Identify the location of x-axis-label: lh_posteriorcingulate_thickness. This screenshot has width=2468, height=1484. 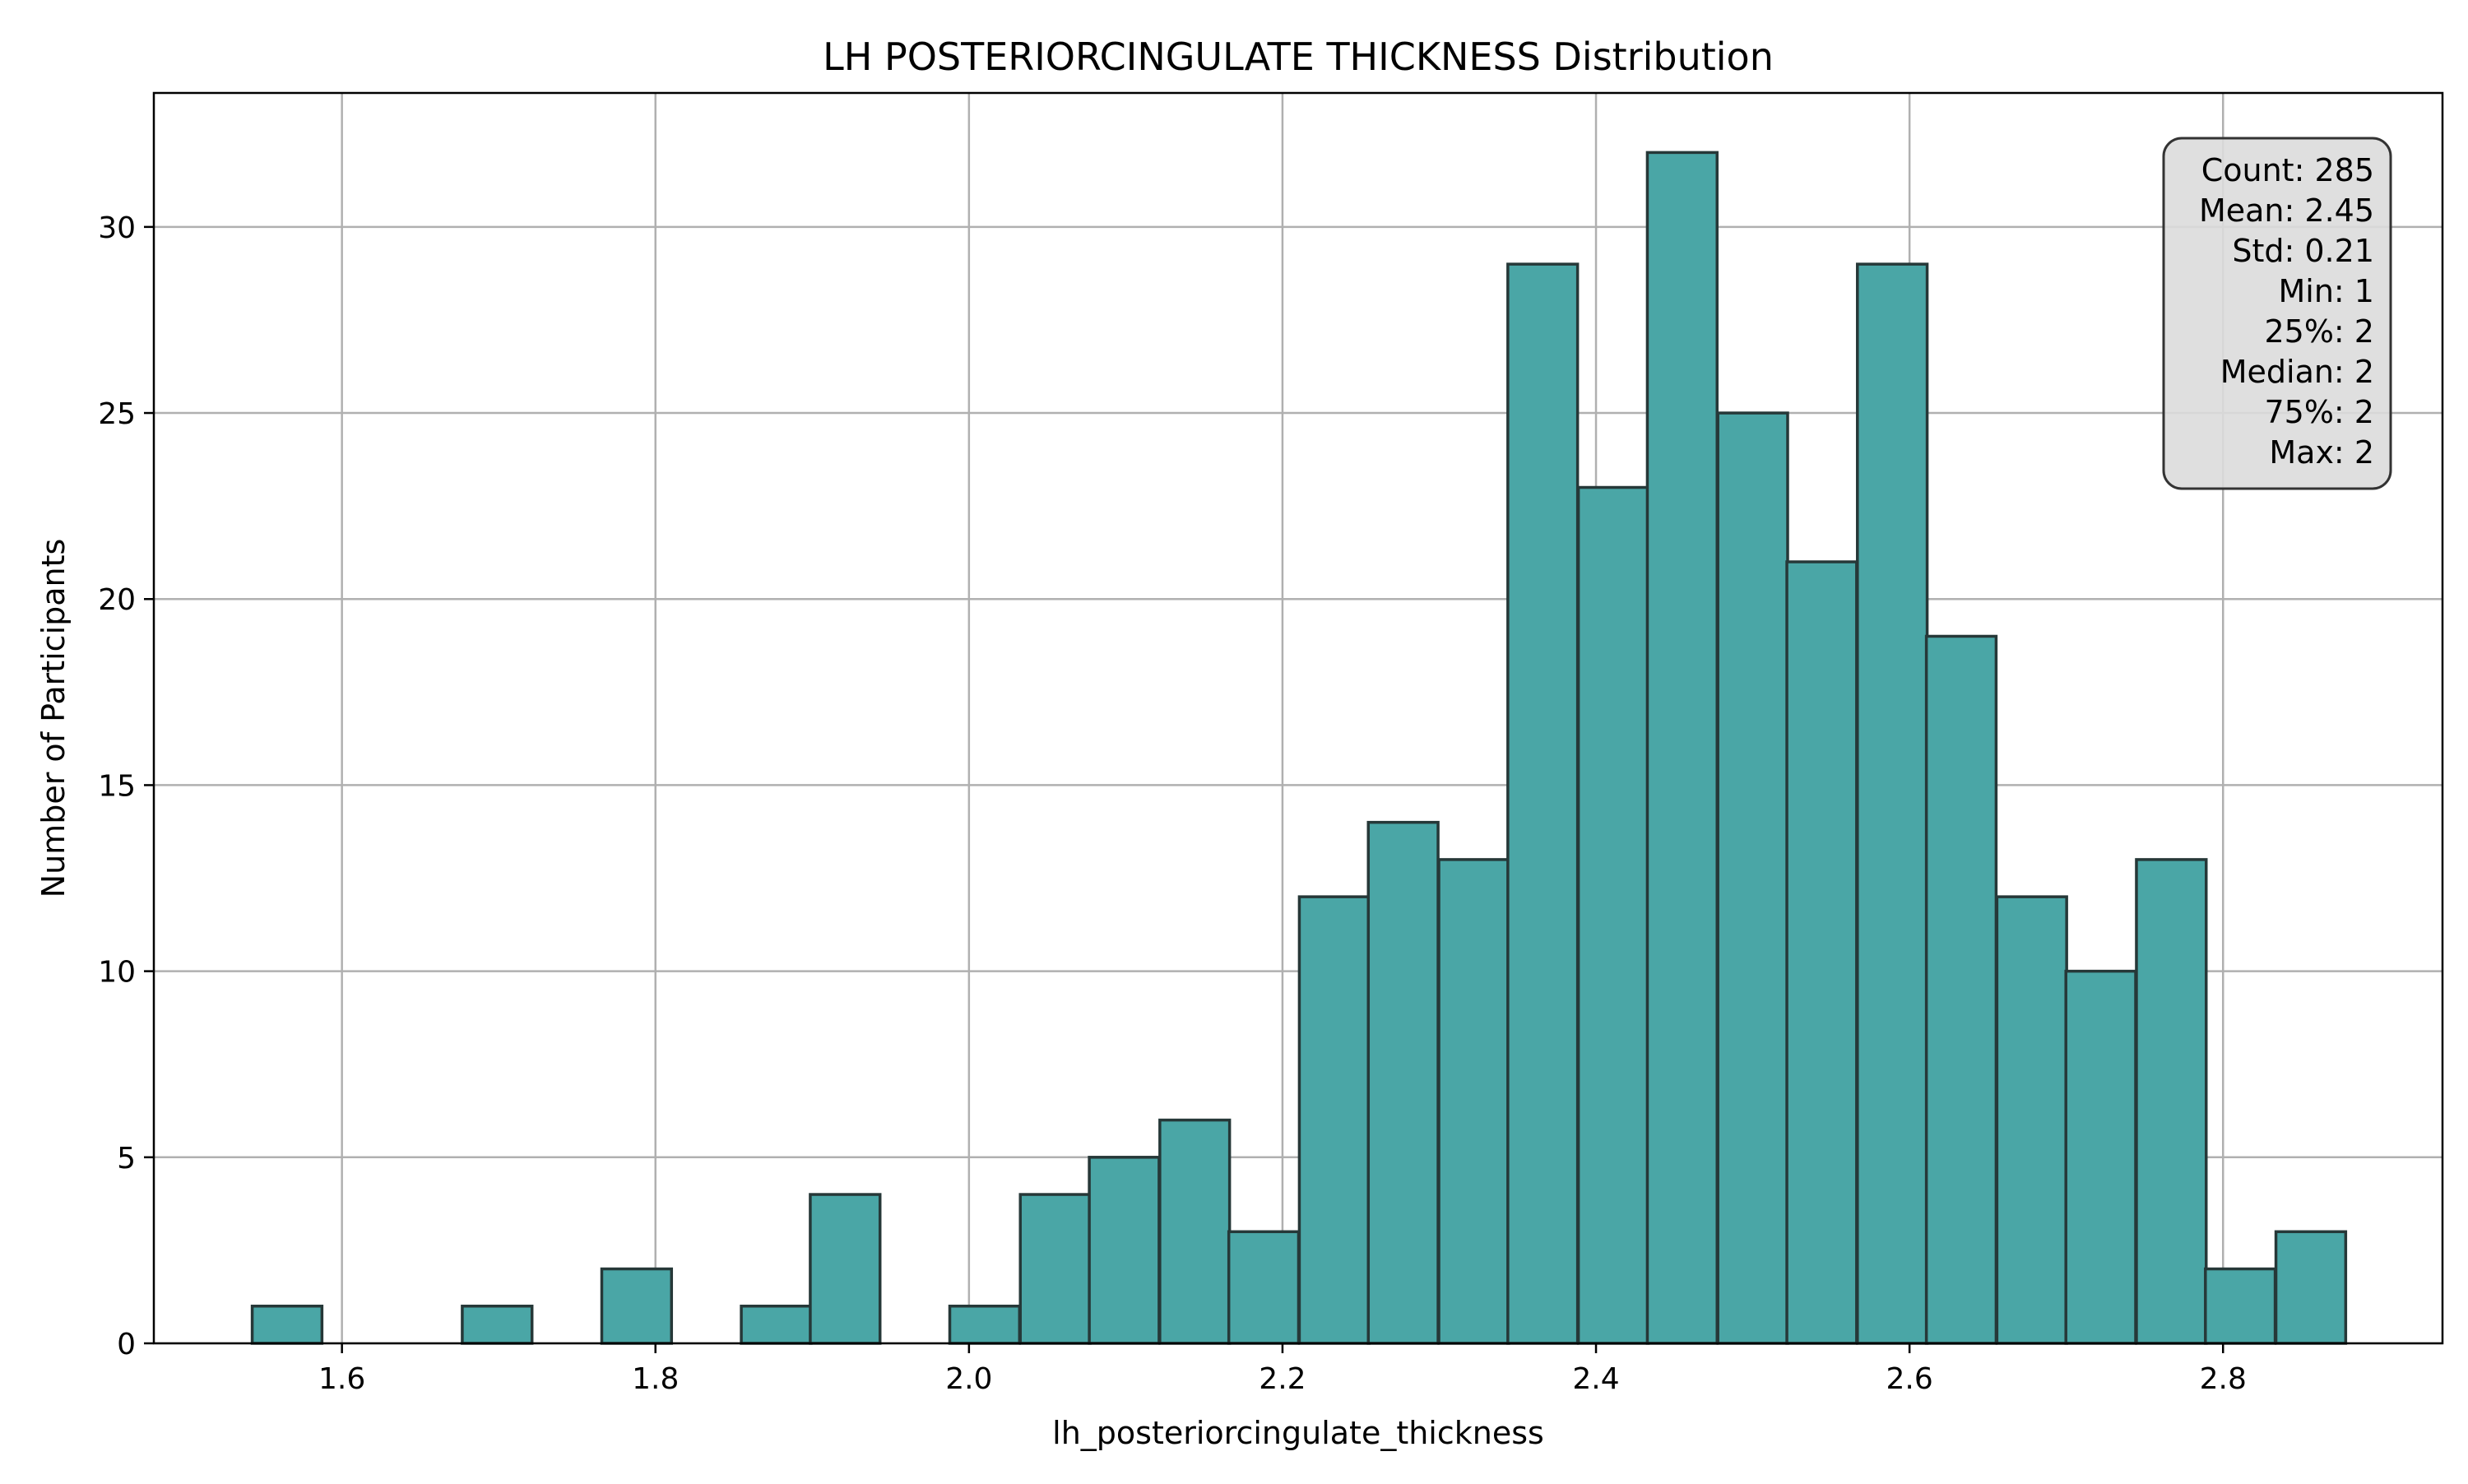
(1298, 1433).